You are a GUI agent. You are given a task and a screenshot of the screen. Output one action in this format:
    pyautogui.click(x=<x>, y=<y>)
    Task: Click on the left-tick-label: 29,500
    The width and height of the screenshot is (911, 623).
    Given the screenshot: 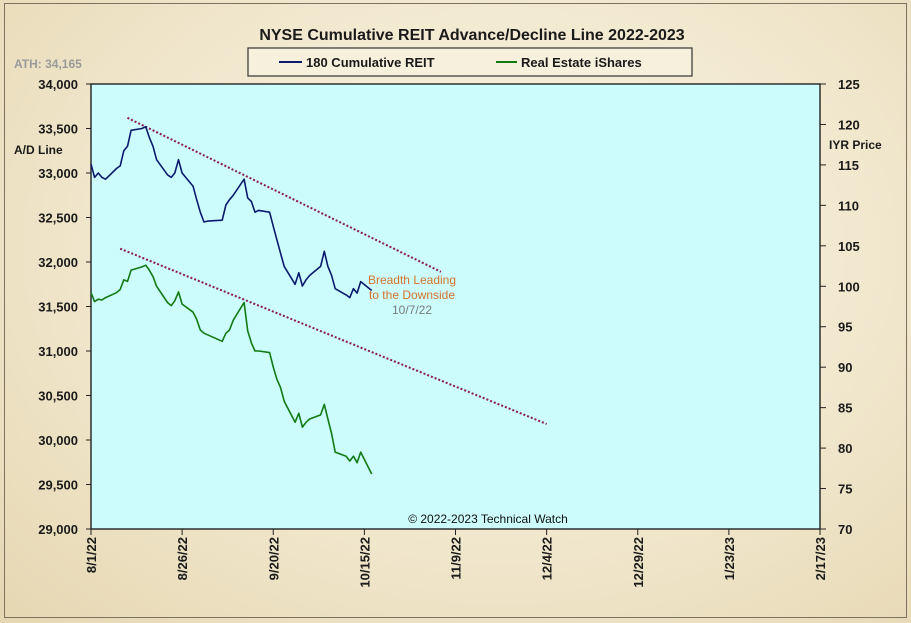 What is the action you would take?
    pyautogui.click(x=58, y=485)
    